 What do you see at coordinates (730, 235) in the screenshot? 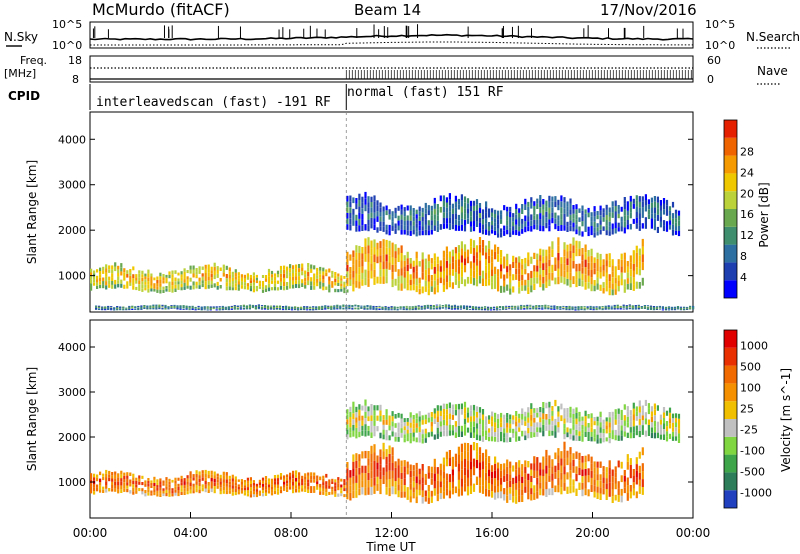
I see `colorbar-swatch` at bounding box center [730, 235].